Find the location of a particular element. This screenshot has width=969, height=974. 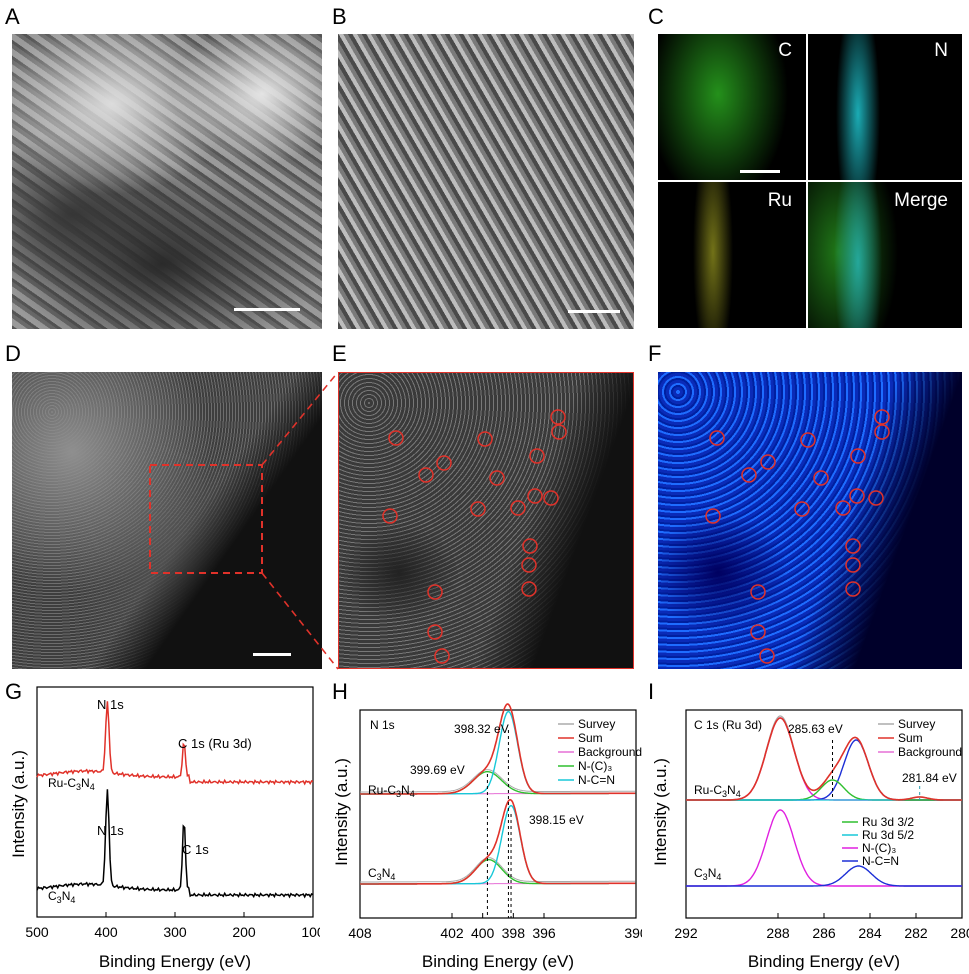

eds-map-ru: Ru is located at coordinates (732, 255).